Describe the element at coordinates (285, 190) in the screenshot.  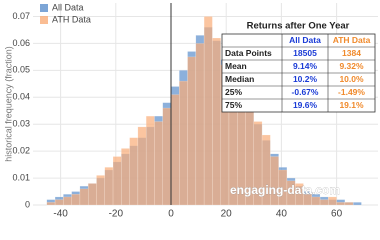
I see `watermark: engaging-data.com` at that location.